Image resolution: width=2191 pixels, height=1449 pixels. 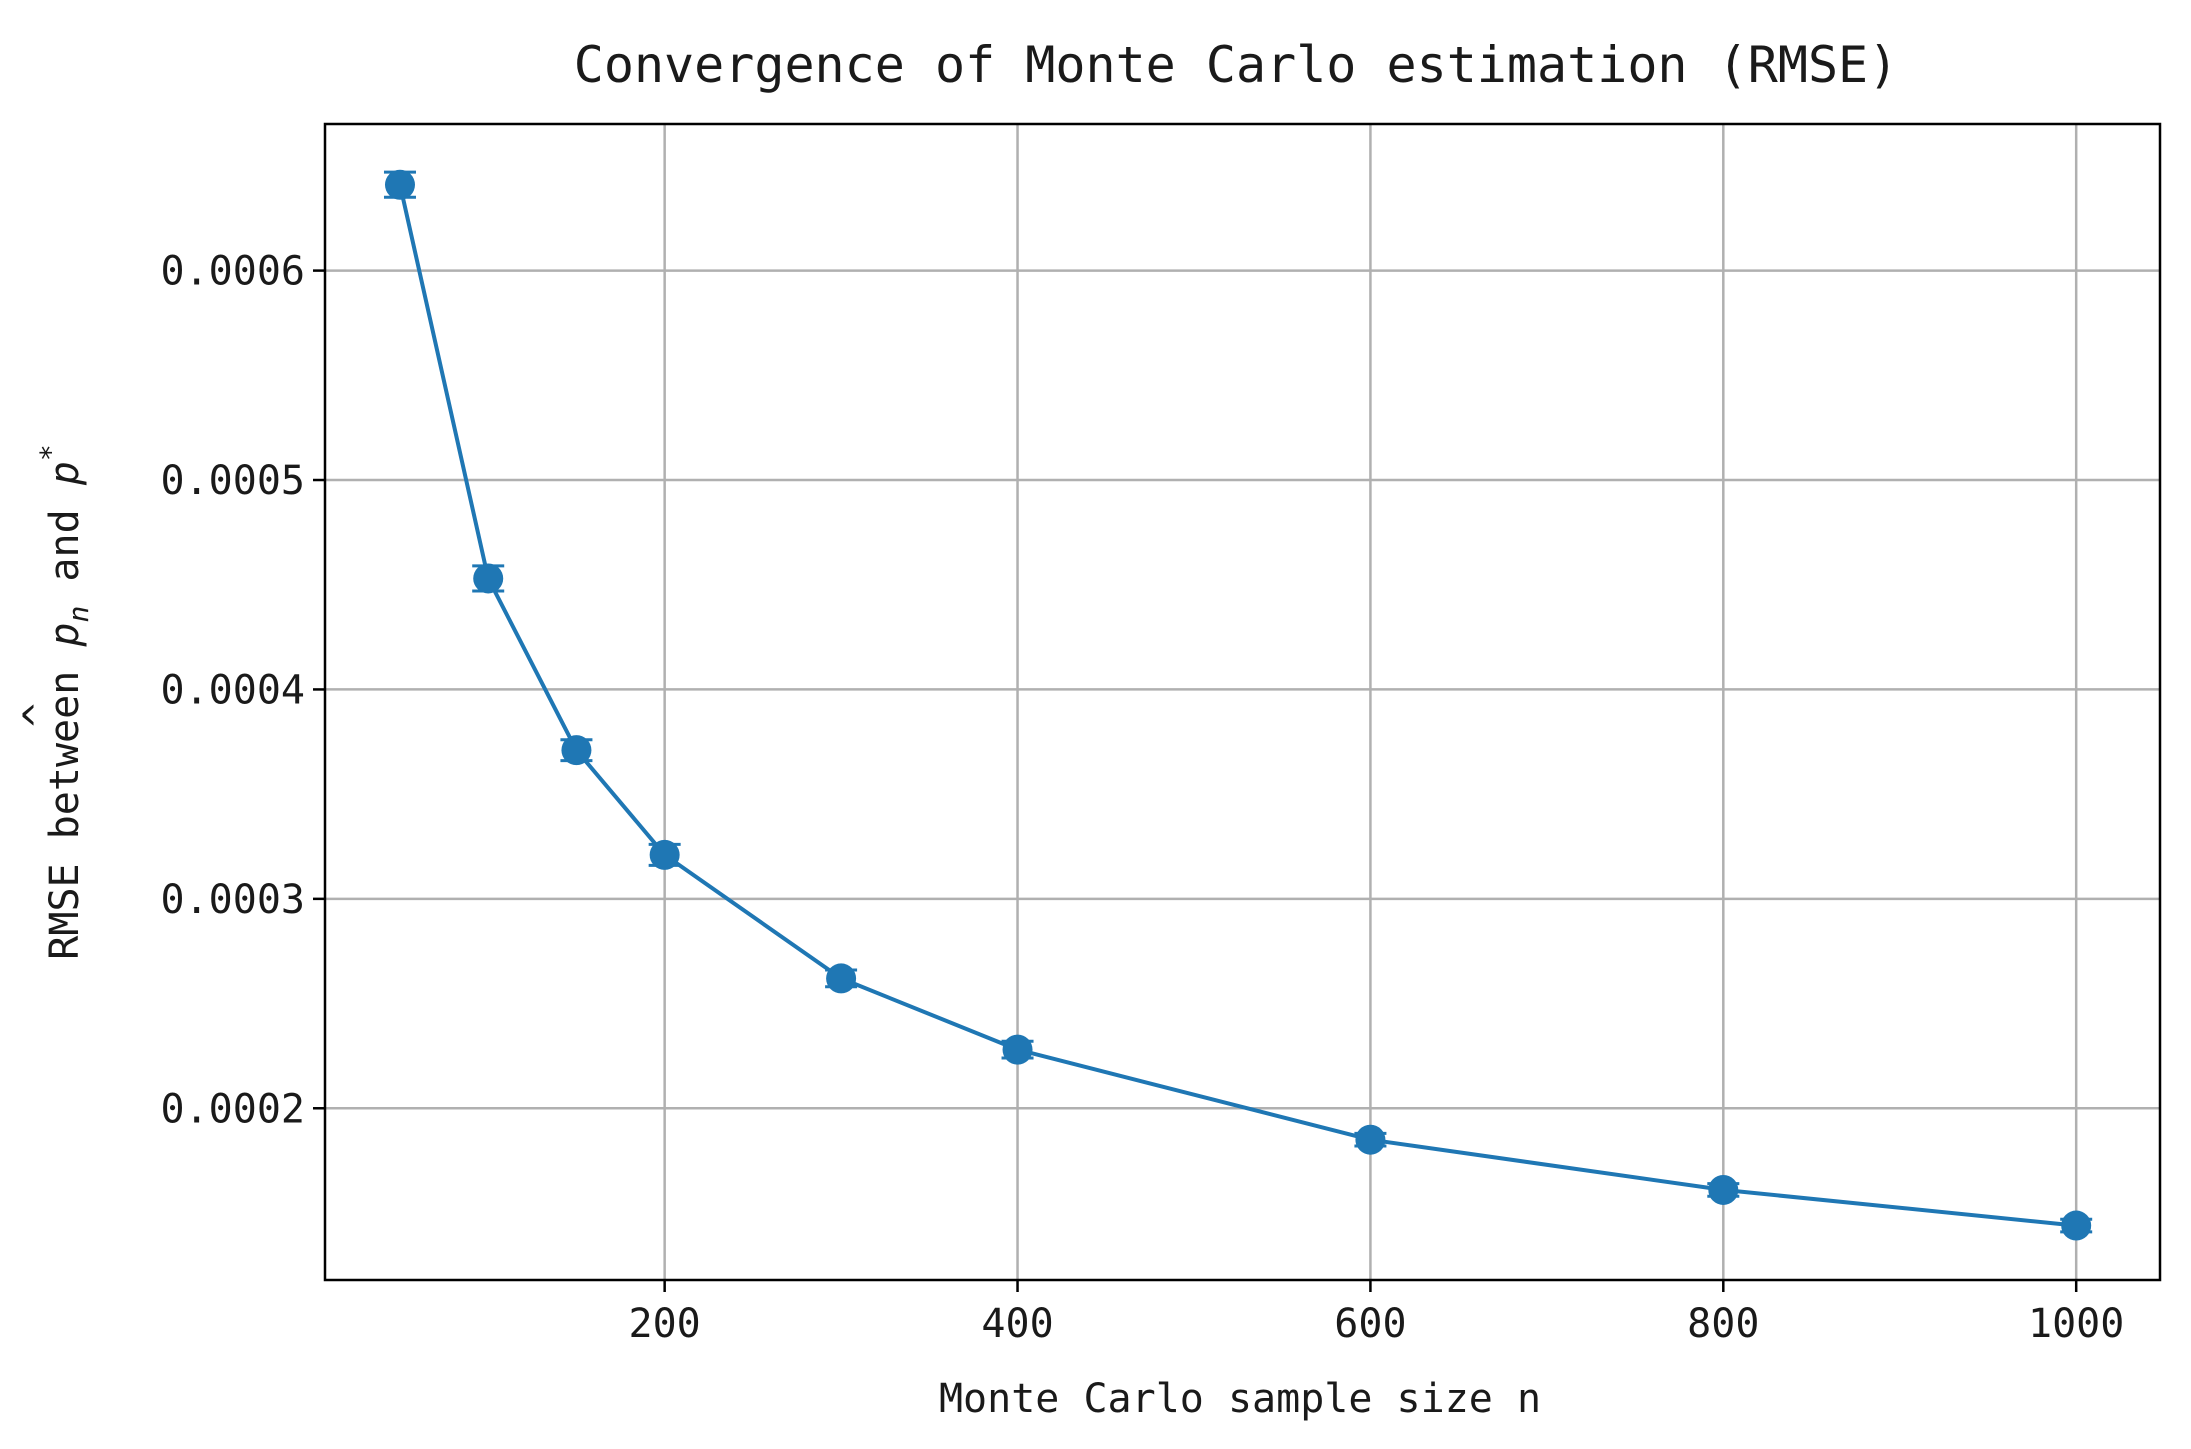 I want to click on y-label-p-hat: p, so click(x=65, y=635).